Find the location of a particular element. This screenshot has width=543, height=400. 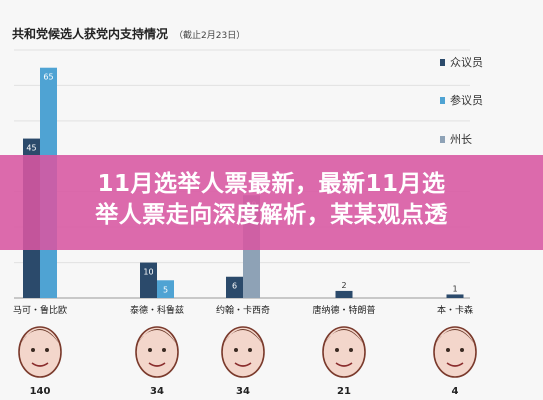

candidate-total: 140 is located at coordinates (40, 391).